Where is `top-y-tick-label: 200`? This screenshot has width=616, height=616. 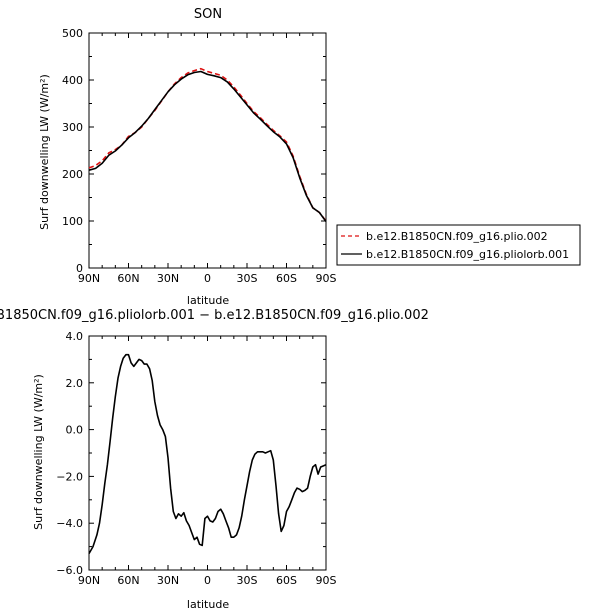
top-y-tick-label: 200 is located at coordinates (72, 174).